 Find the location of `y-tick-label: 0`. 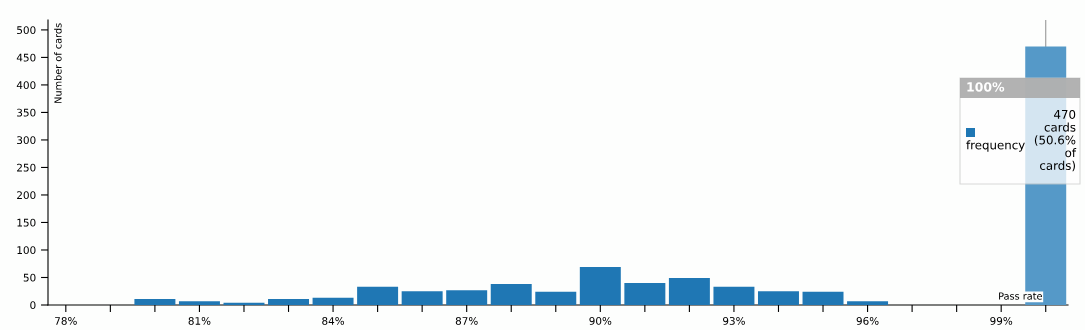

y-tick-label: 0 is located at coordinates (33, 305).